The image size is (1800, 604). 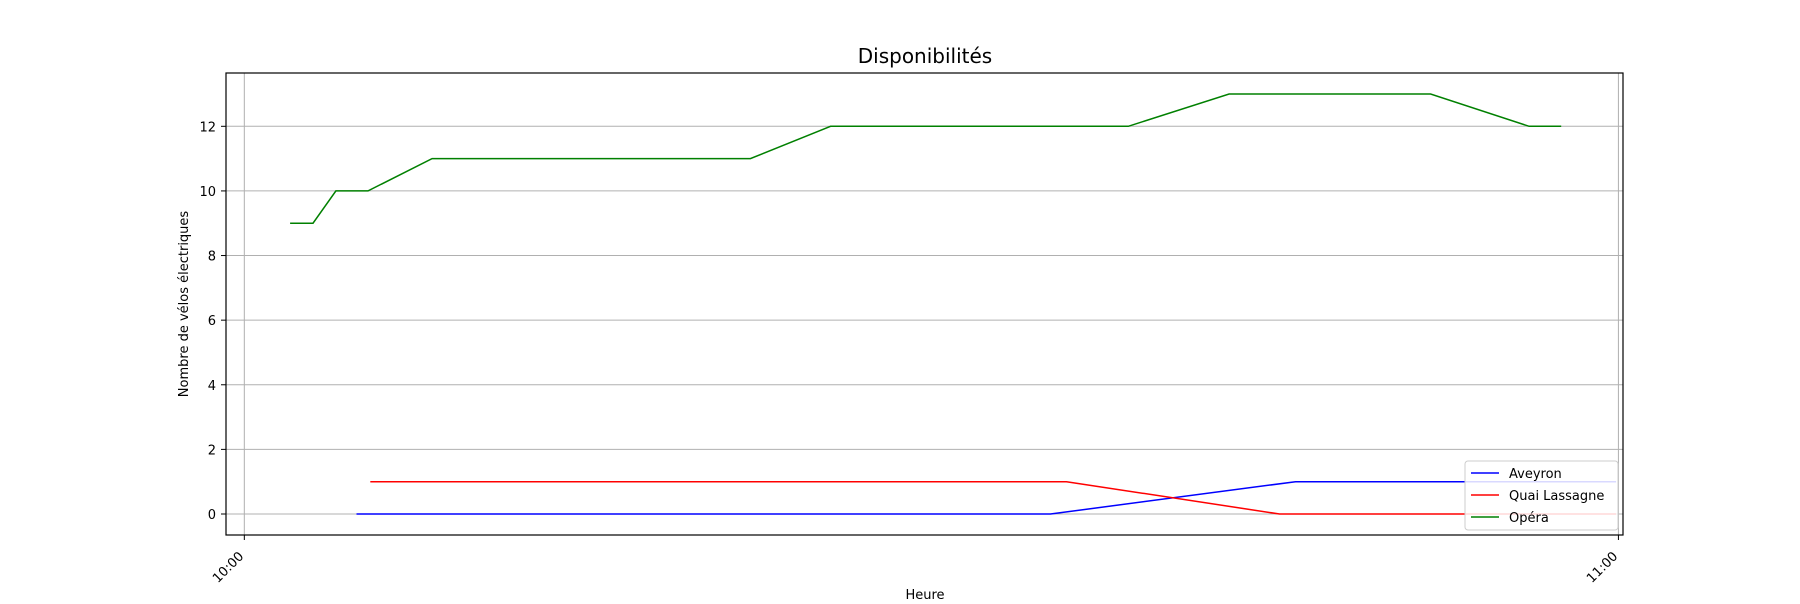 I want to click on y-tick-label: 12, so click(x=207, y=127).